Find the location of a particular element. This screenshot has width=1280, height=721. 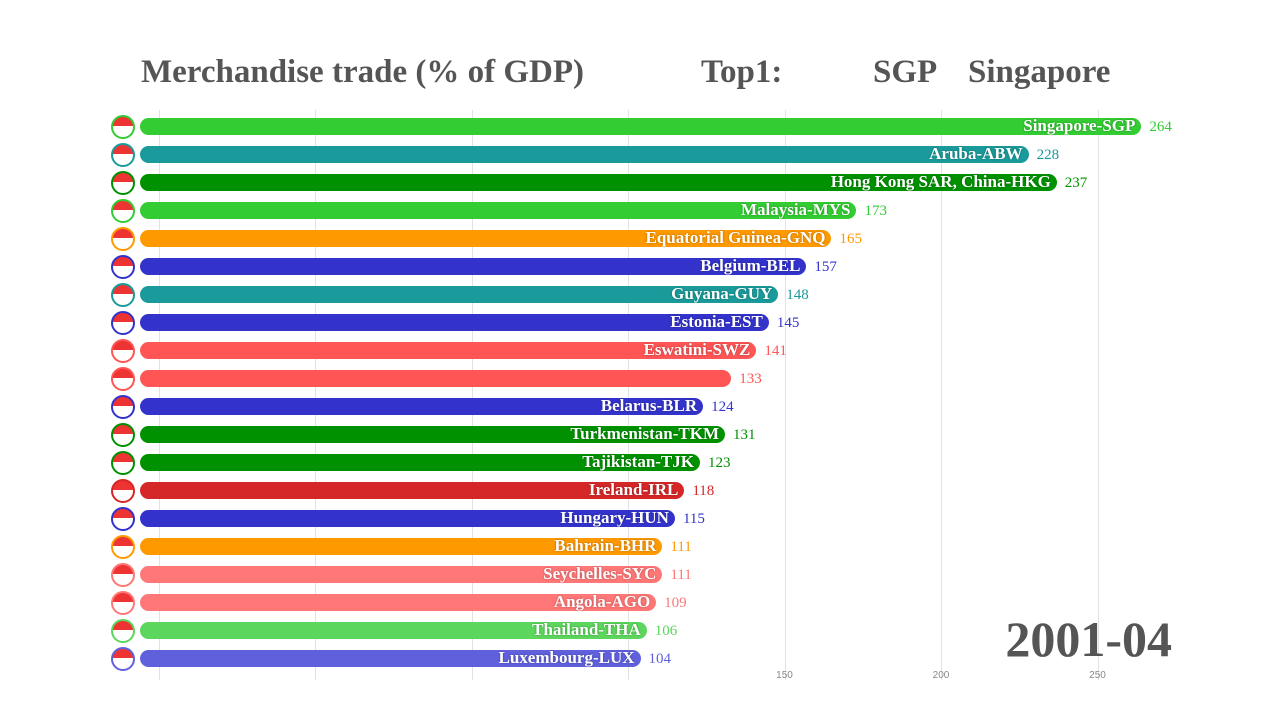

value-label: 237 is located at coordinates (1076, 183).